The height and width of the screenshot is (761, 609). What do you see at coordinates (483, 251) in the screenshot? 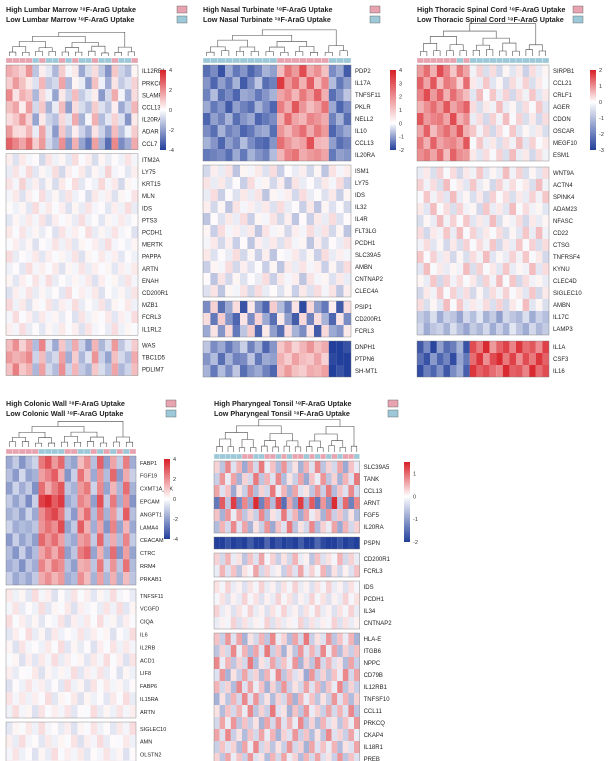
I see `heatmap-block-frame` at bounding box center [483, 251].